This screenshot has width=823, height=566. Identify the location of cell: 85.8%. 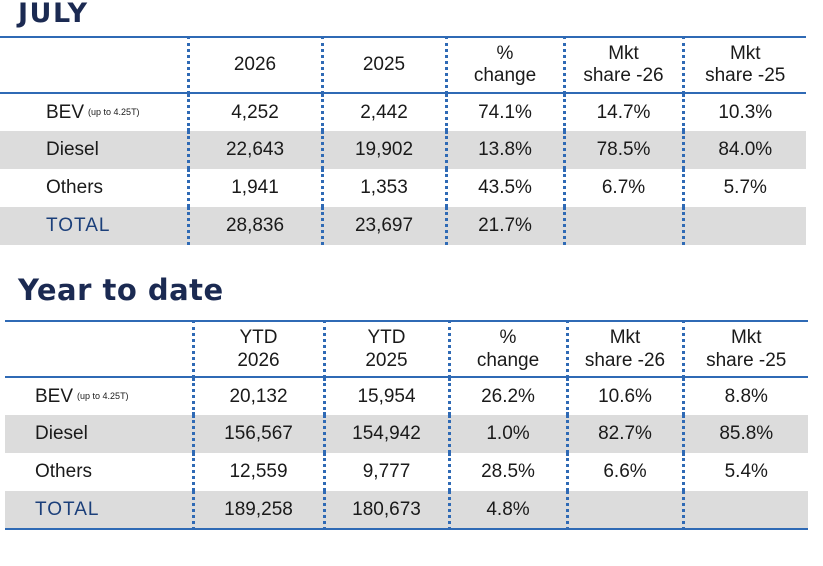
(744, 434).